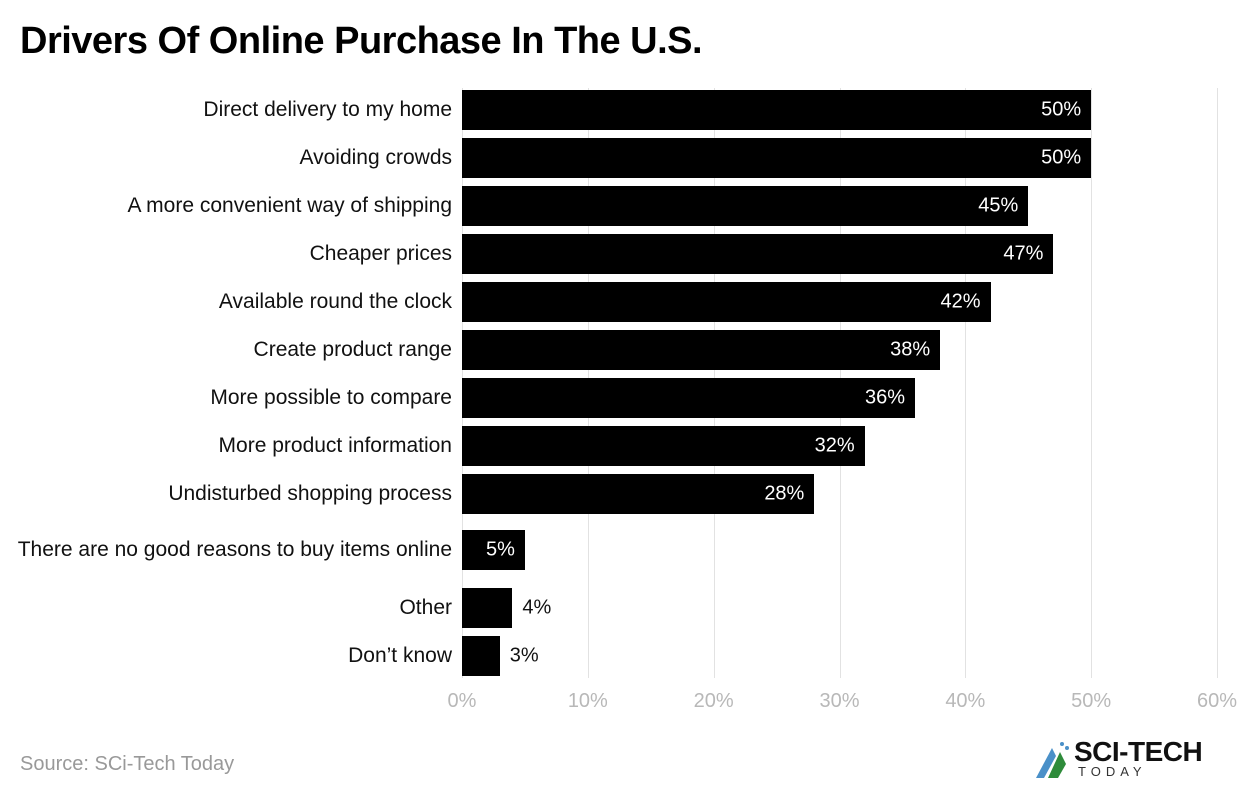 This screenshot has height=798, width=1240. Describe the element at coordinates (375, 157) in the screenshot. I see `category-label: Avoiding crowds` at that location.